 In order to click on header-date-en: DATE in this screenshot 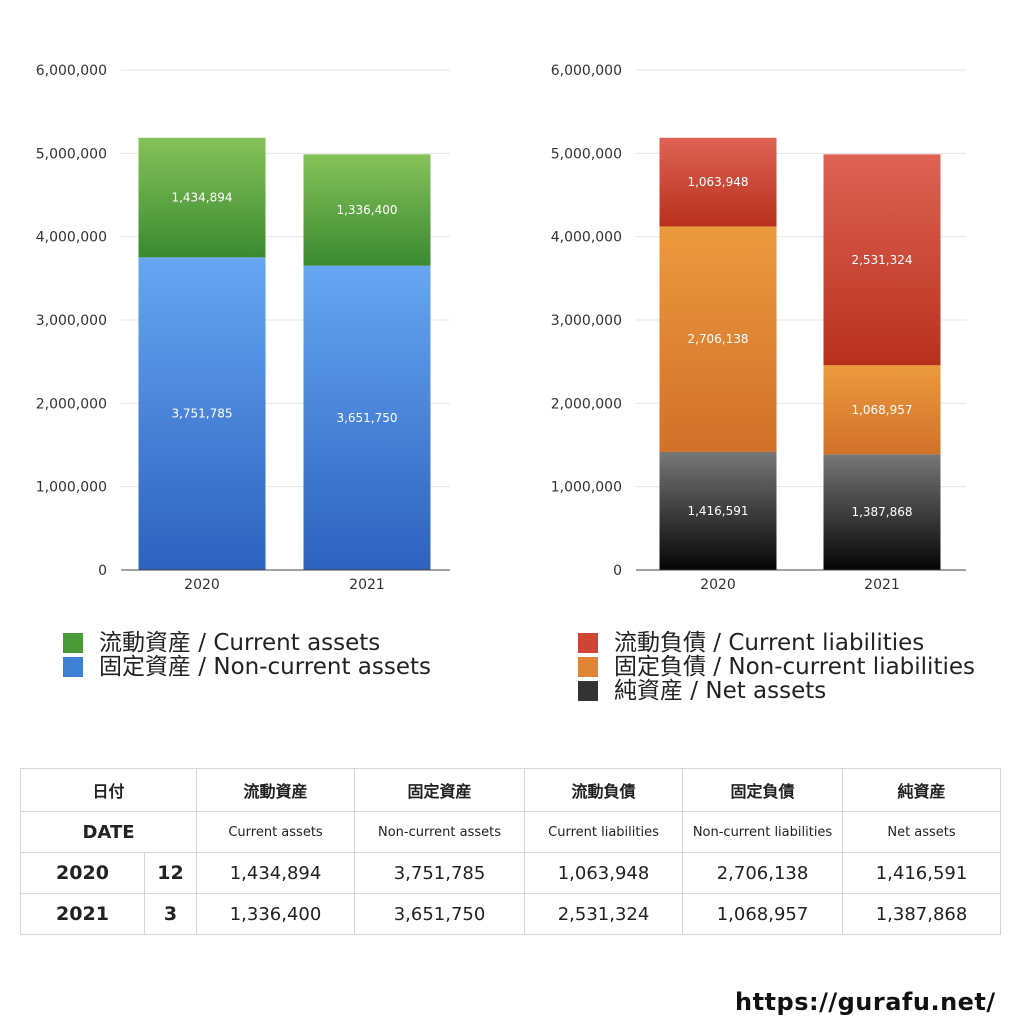, I will do `click(108, 832)`.